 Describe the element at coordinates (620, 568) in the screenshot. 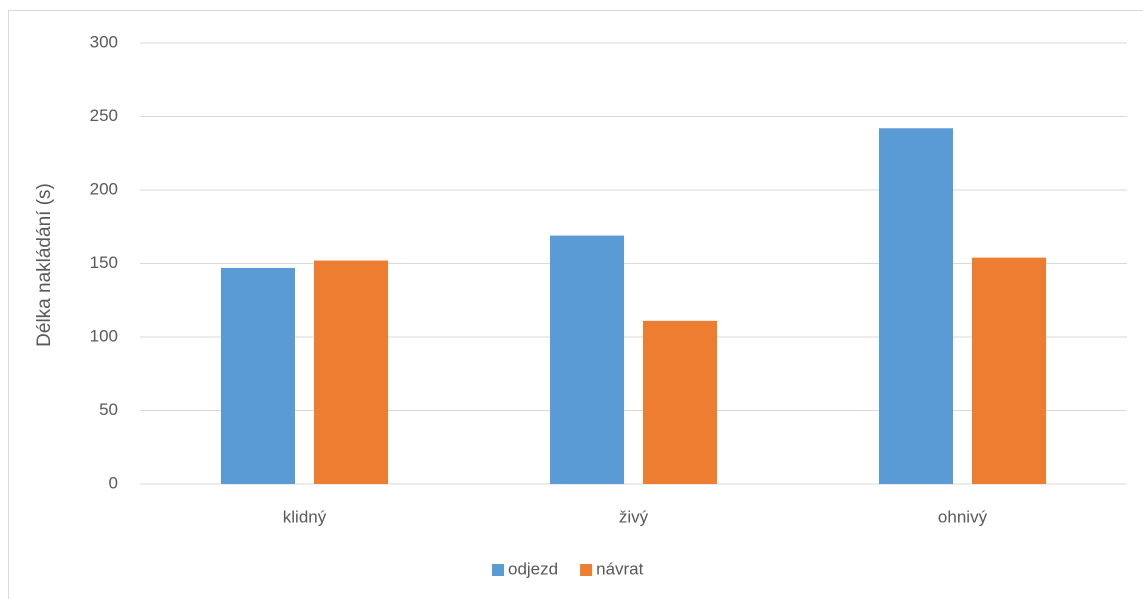

I see `legend-label: návrat` at that location.